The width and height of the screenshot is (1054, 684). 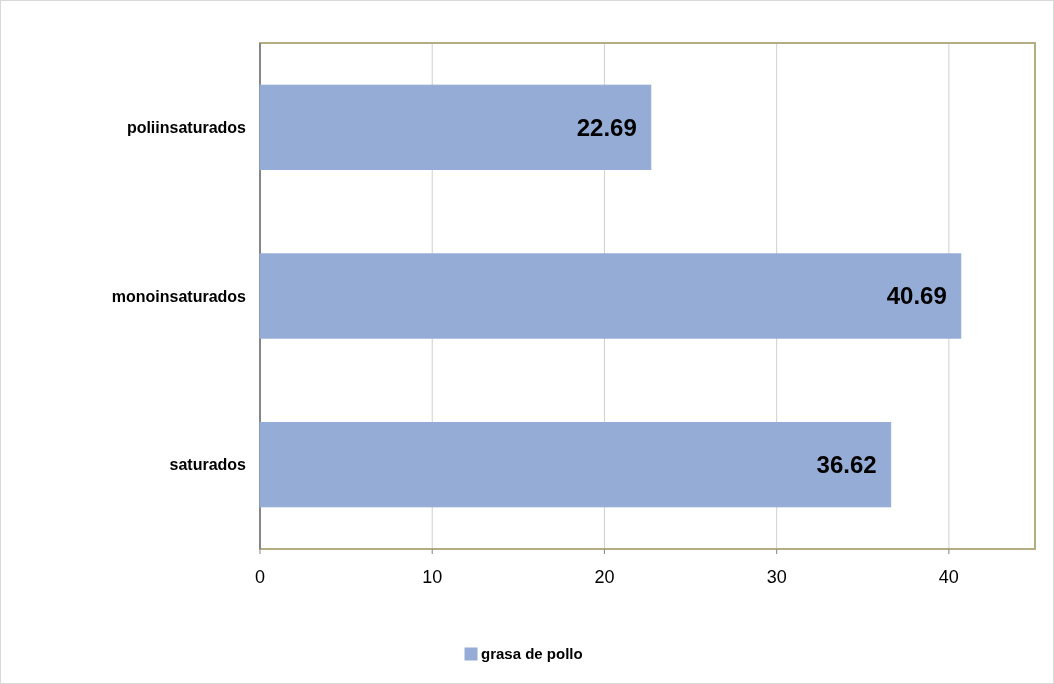 What do you see at coordinates (846, 465) in the screenshot?
I see `data-label: 36.62` at bounding box center [846, 465].